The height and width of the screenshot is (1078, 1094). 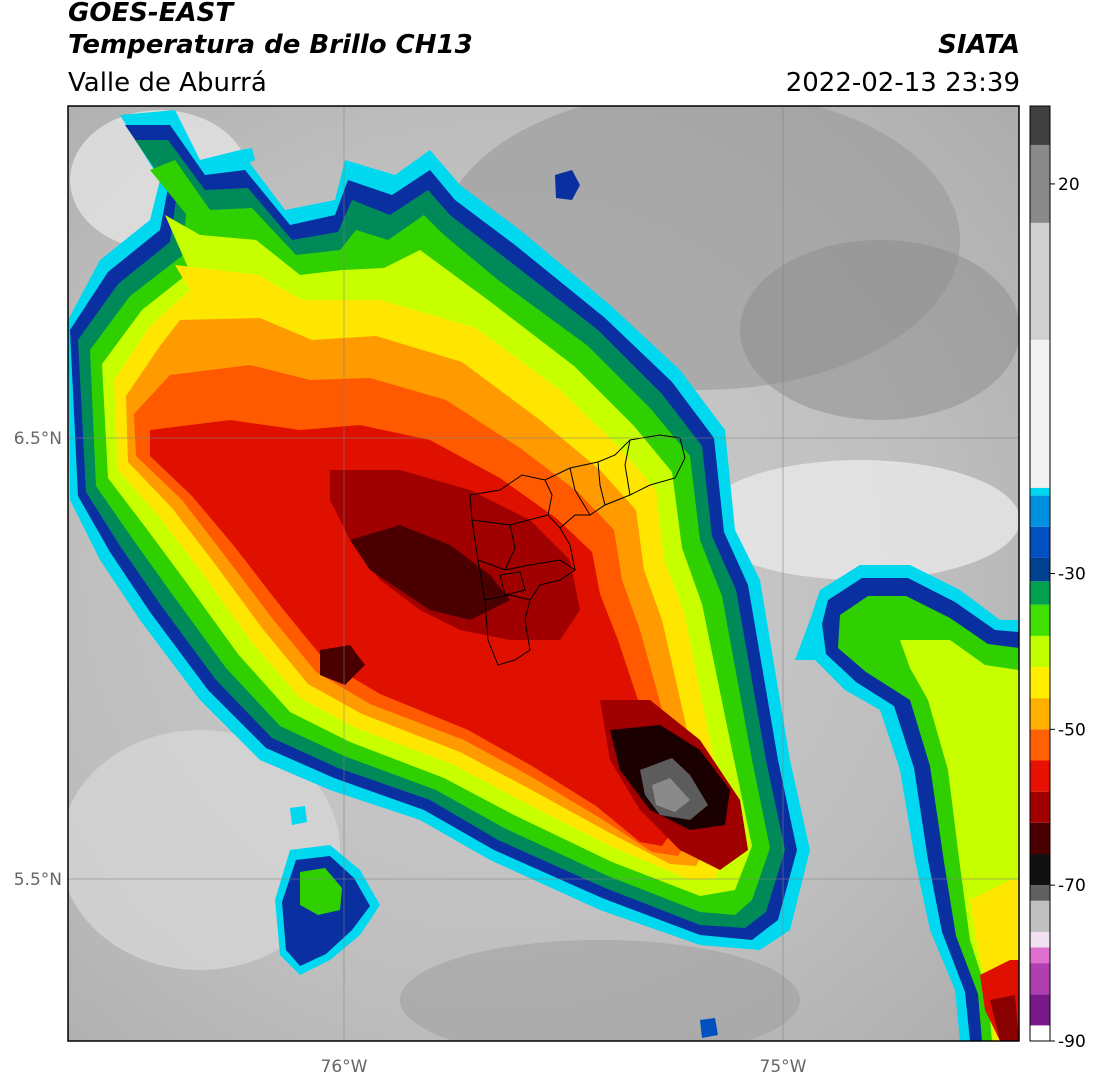 What do you see at coordinates (577, 550) in the screenshot?
I see `municipal-boundaries` at bounding box center [577, 550].